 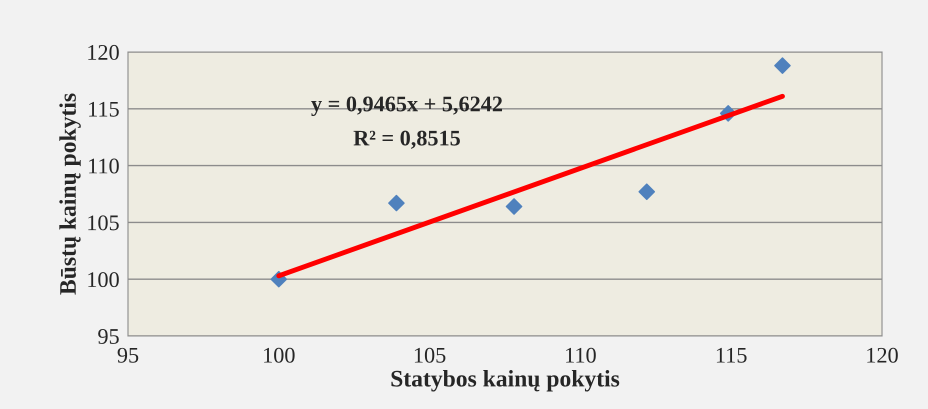 I want to click on y-tick-label: 110, so click(x=104, y=166).